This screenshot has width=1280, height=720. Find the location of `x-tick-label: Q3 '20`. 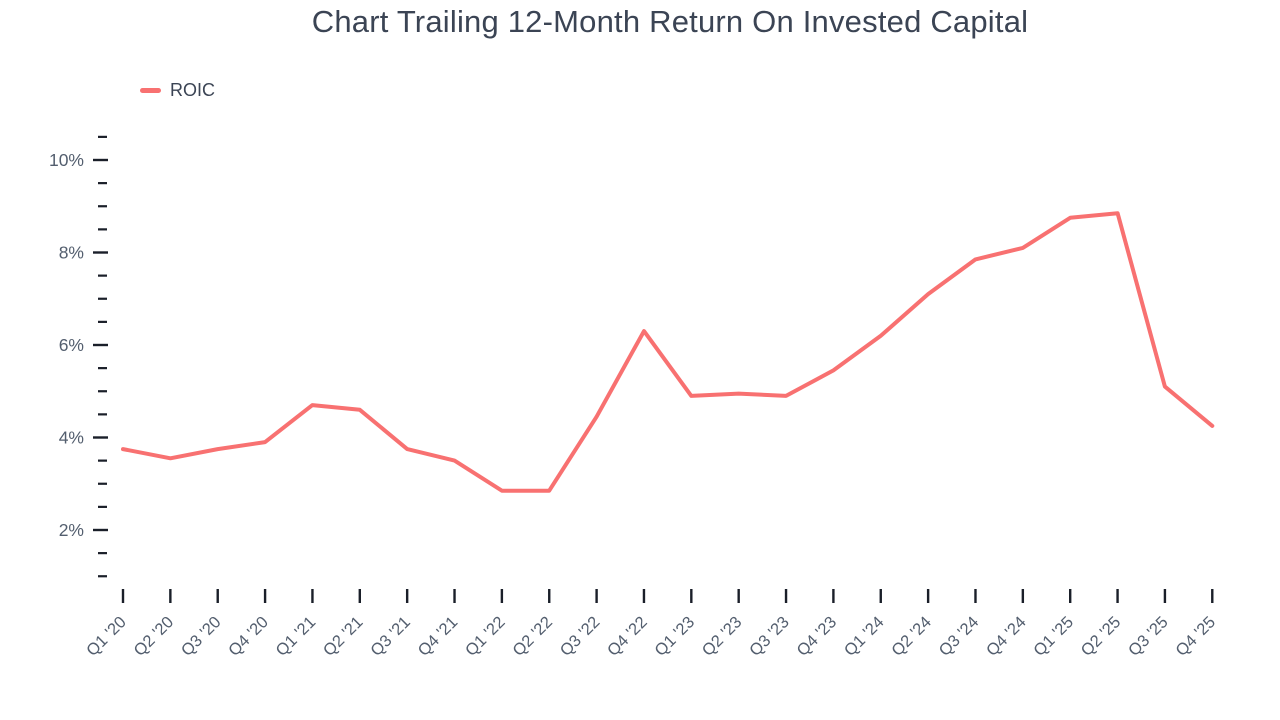

x-tick-label: Q3 '20 is located at coordinates (201, 636).